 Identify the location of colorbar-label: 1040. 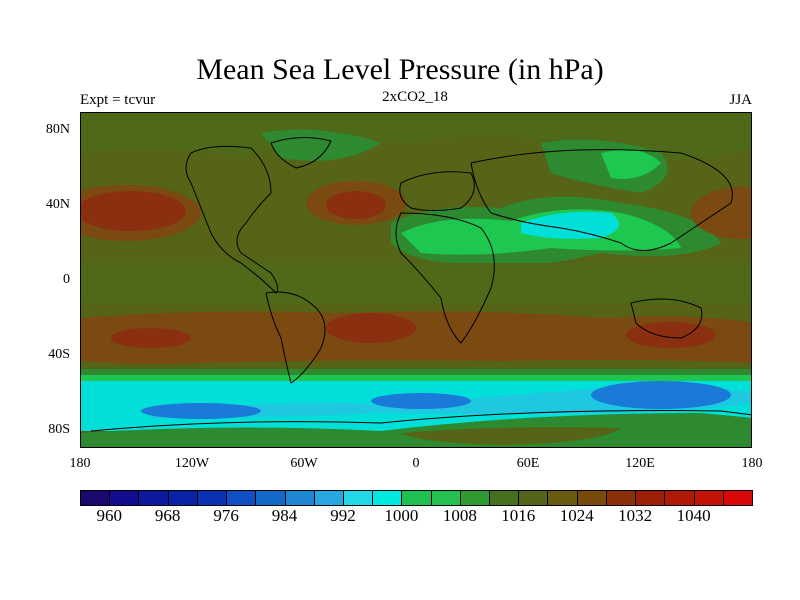
(693, 515).